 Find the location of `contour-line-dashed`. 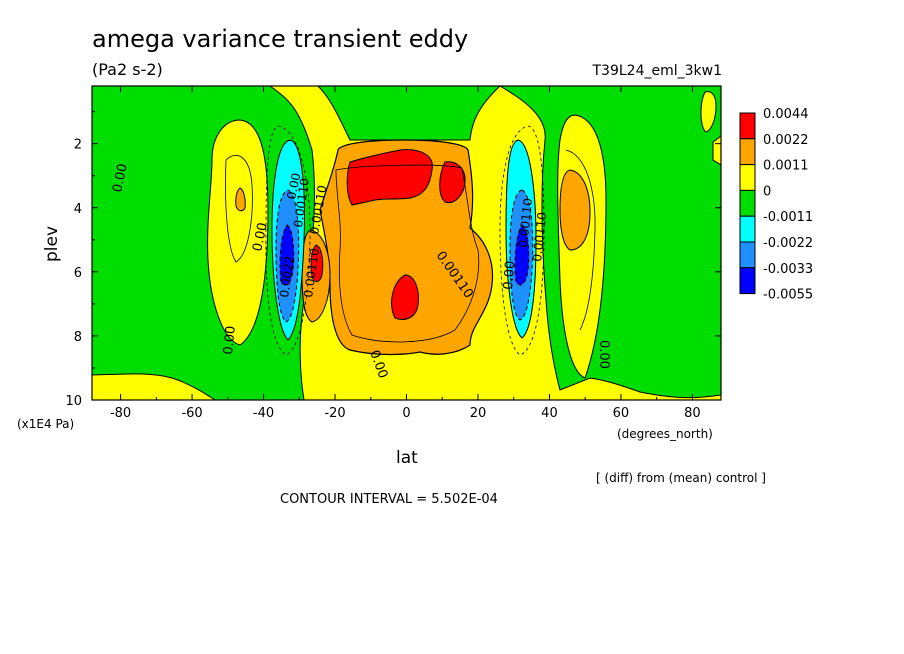

contour-line-dashed is located at coordinates (288, 240).